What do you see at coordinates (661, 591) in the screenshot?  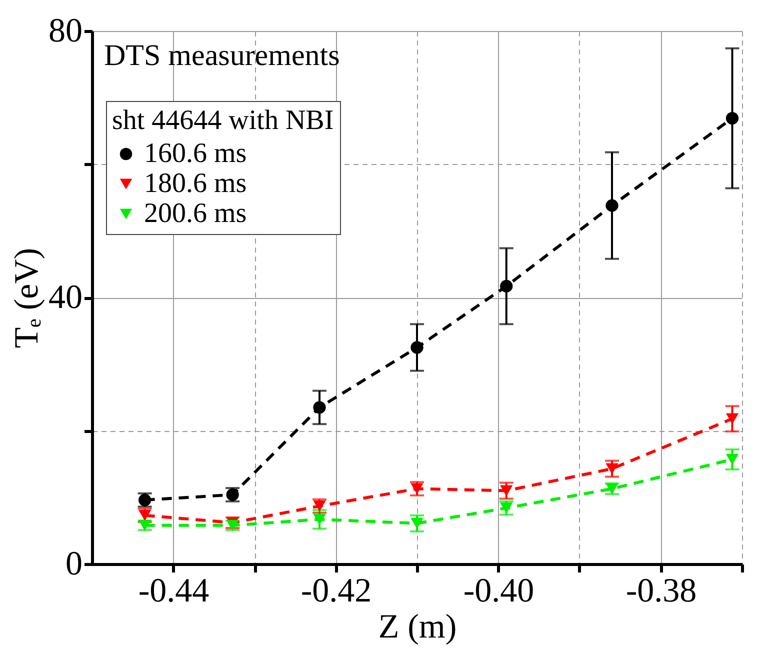 I see `x-tick-label: -0.38` at bounding box center [661, 591].